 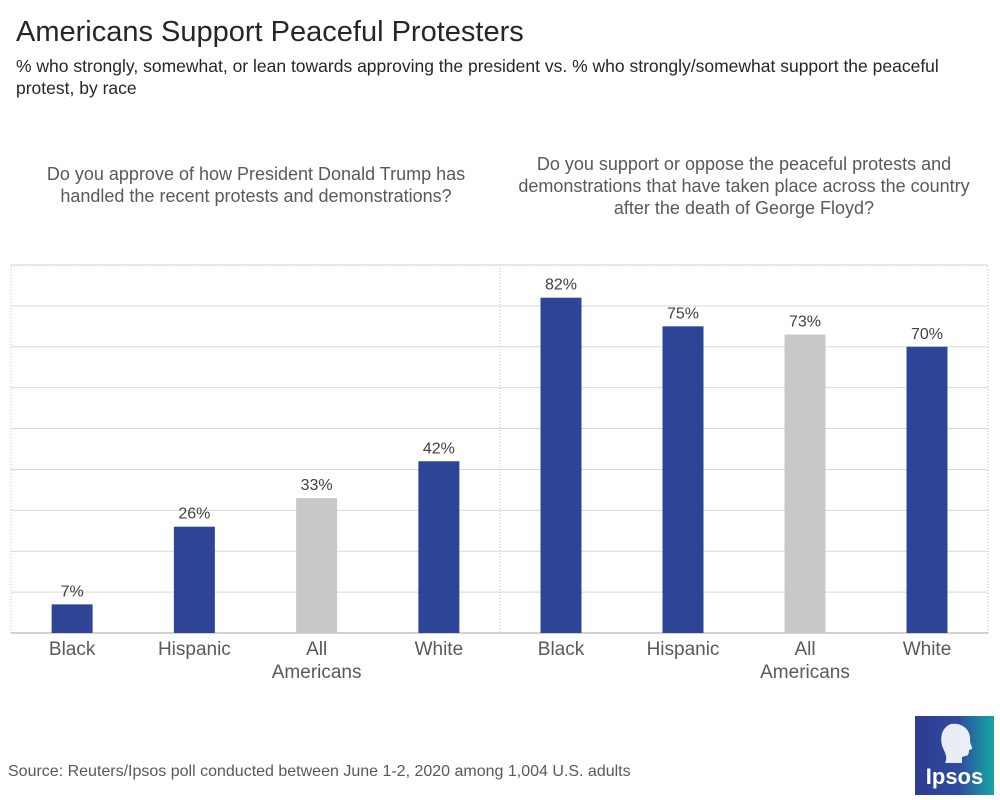 I want to click on bar-approve-all-americans, so click(x=317, y=565).